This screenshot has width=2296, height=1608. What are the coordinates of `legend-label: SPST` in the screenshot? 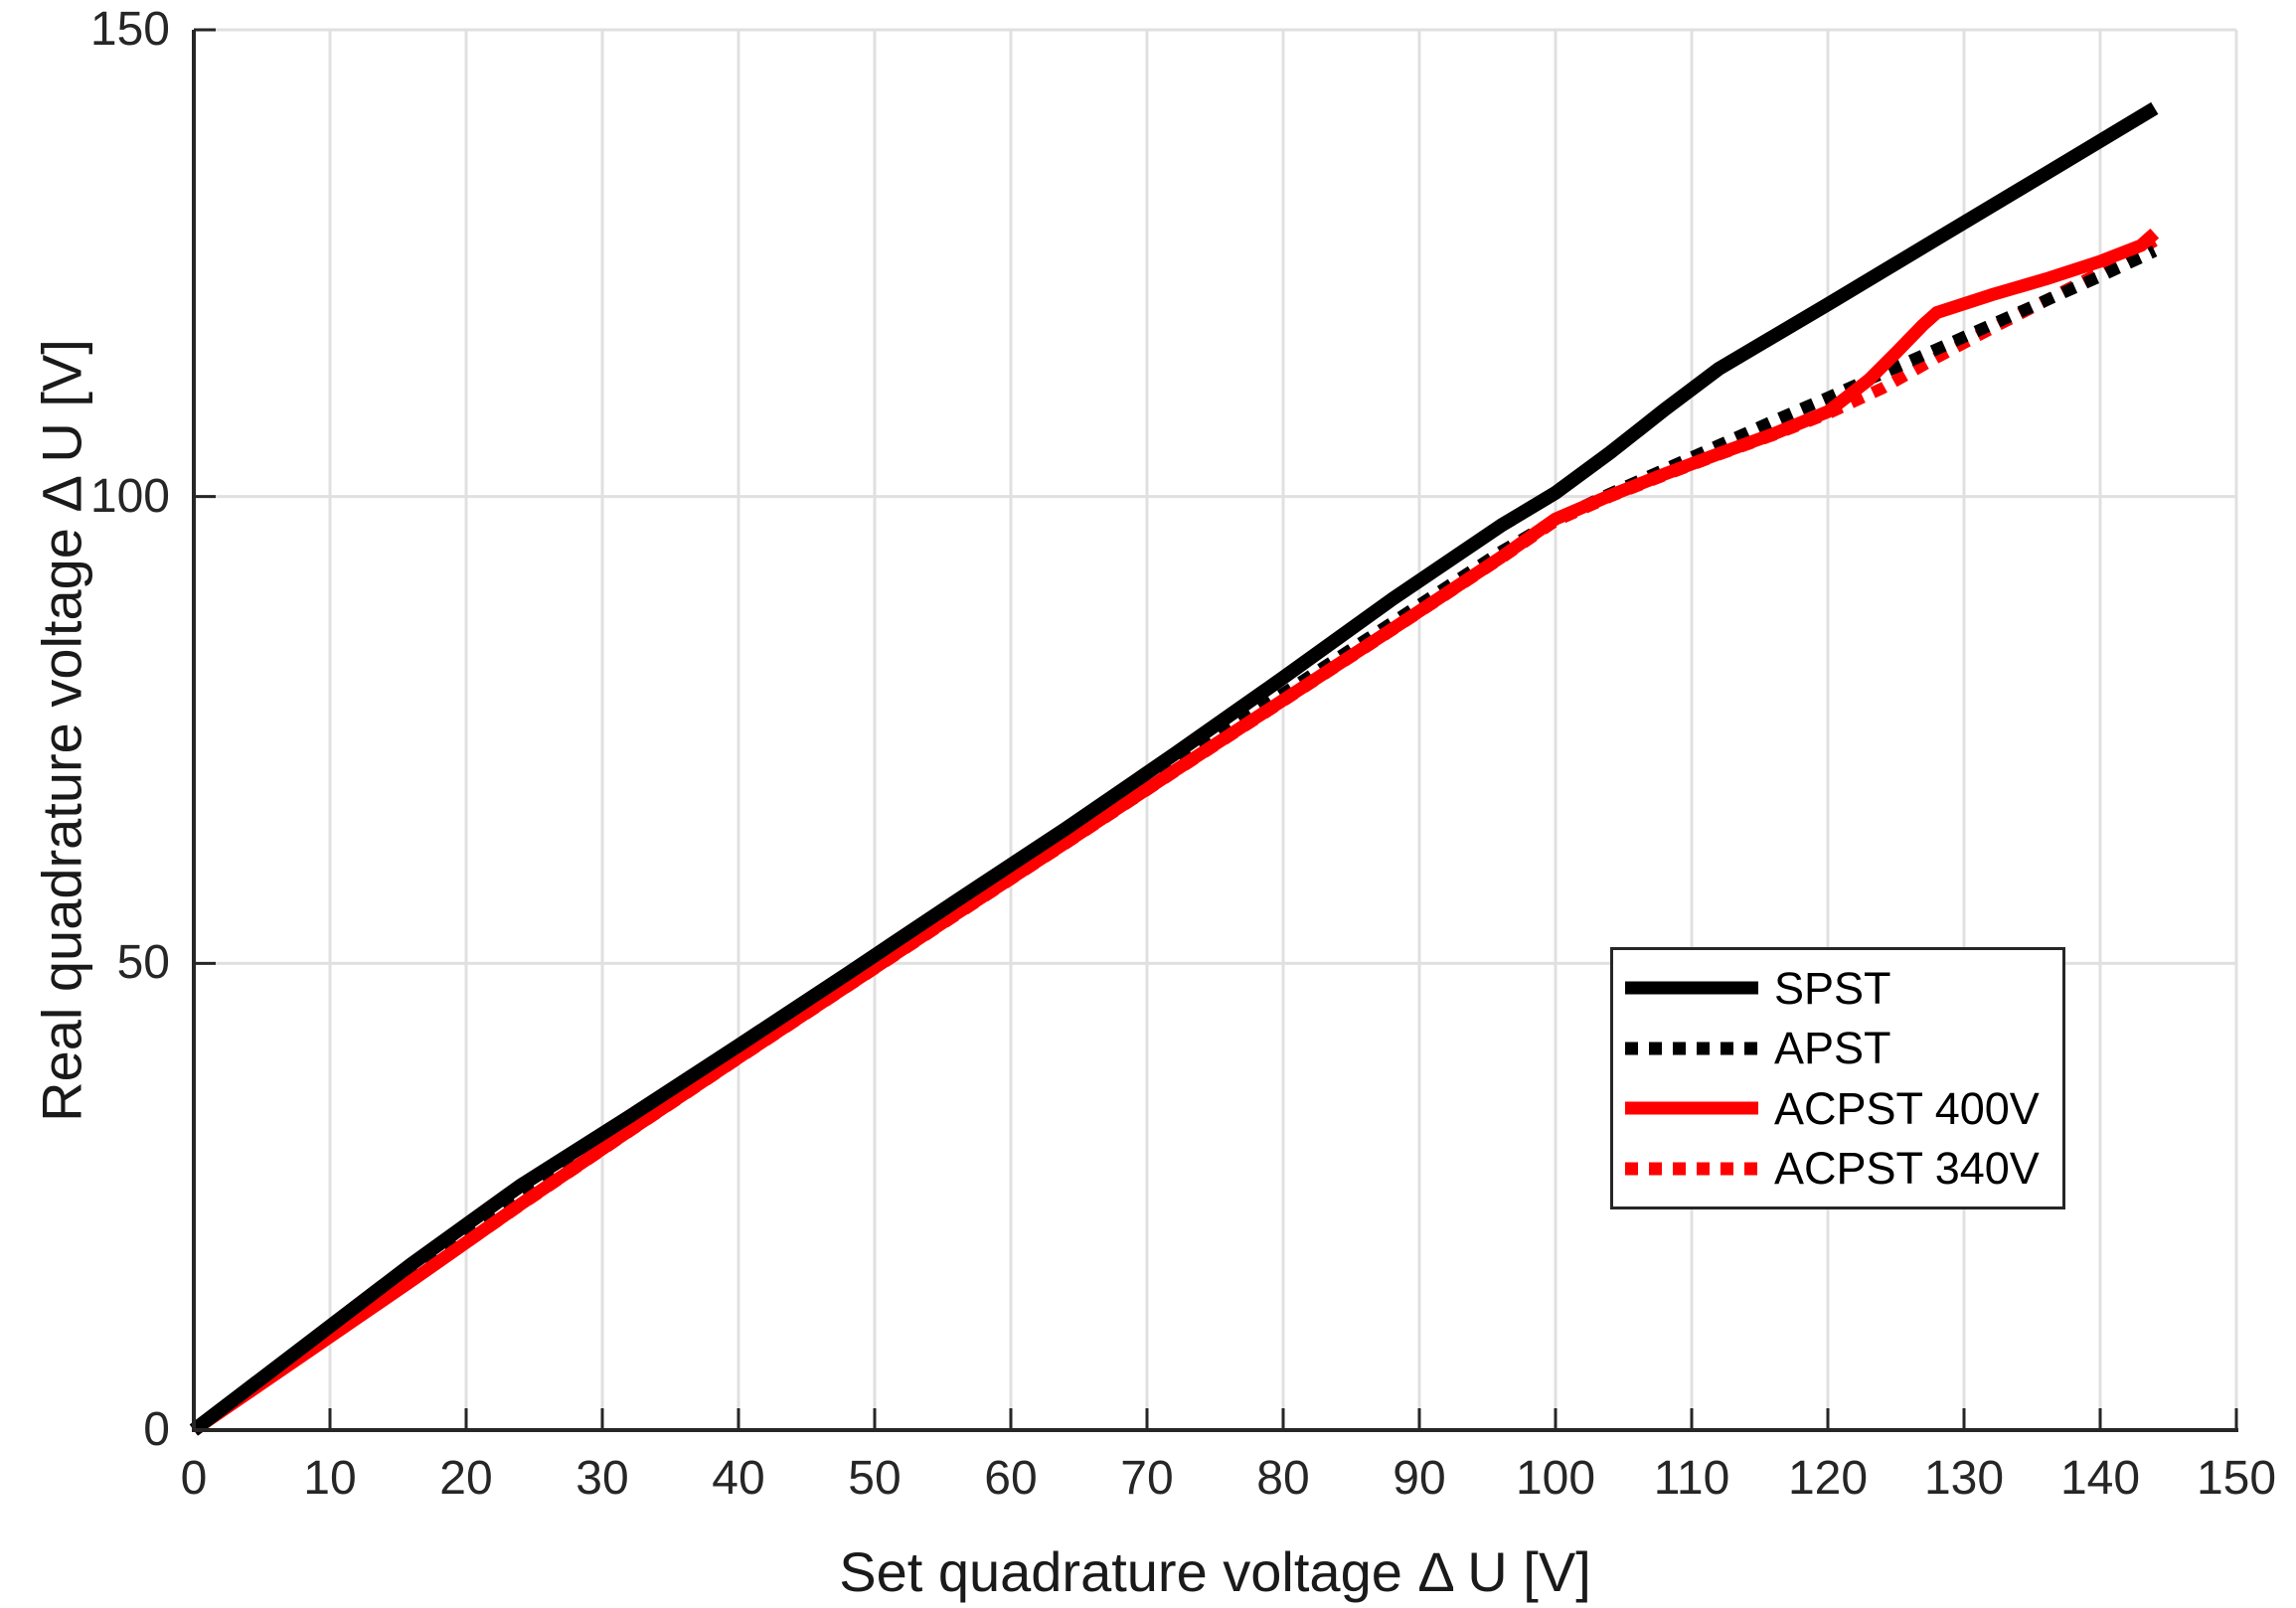 It's located at (1832, 988).